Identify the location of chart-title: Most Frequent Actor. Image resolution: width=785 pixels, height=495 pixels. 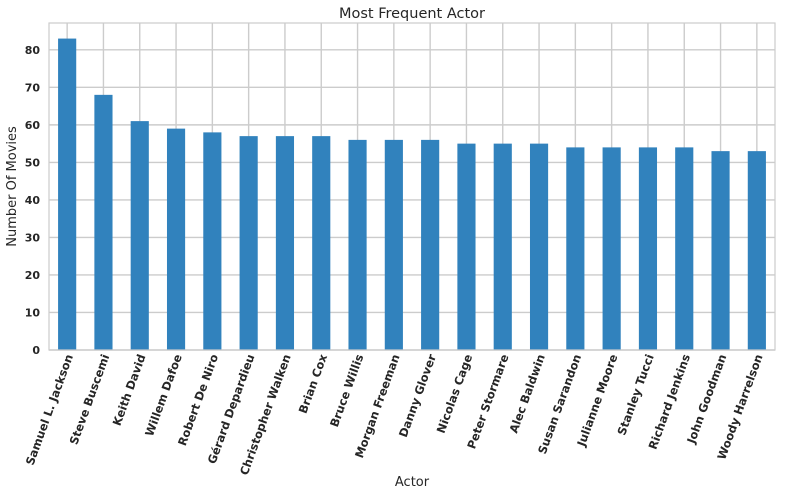
(412, 14).